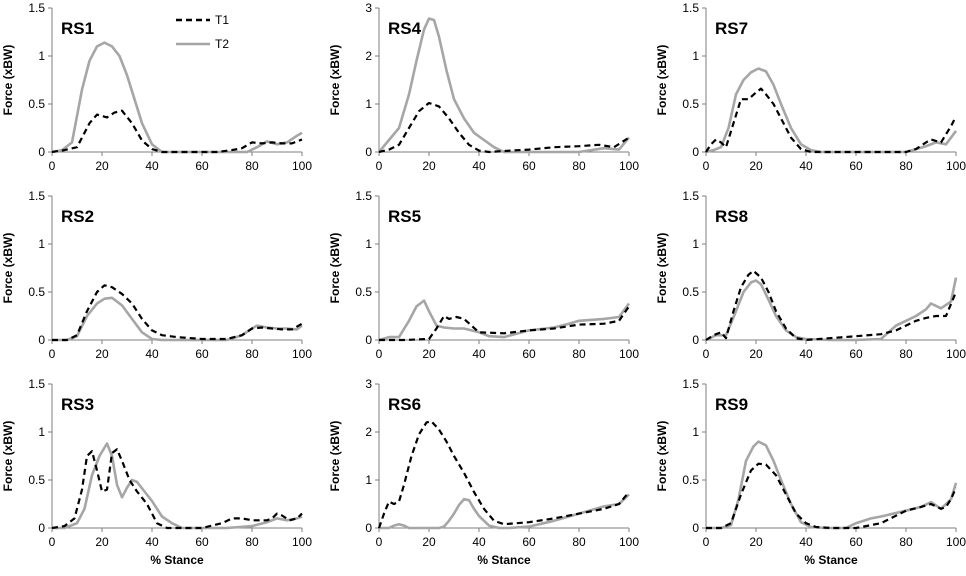 The image size is (966, 576). What do you see at coordinates (77, 28) in the screenshot?
I see `panel-title: RS1` at bounding box center [77, 28].